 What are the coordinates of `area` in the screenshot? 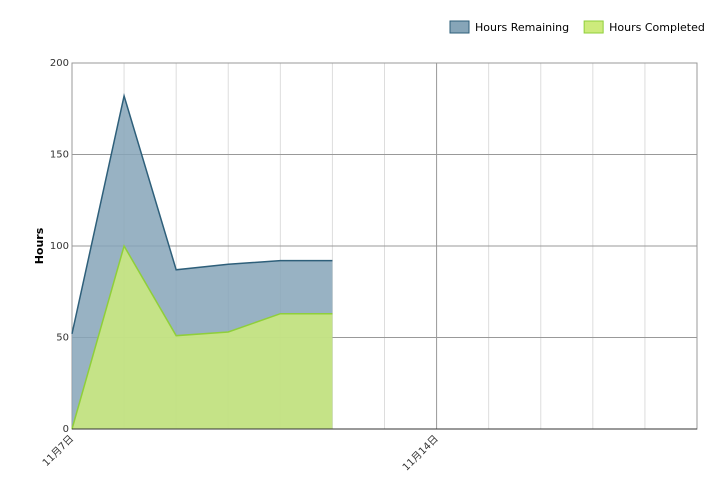 It's located at (202, 337).